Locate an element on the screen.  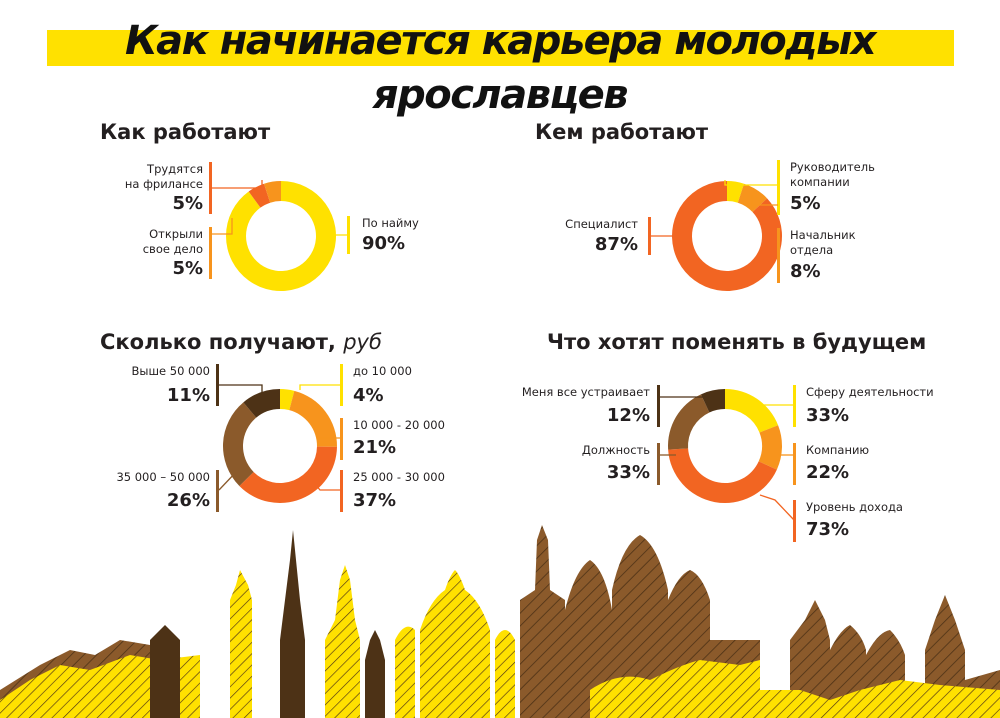
label-hired: По найму is located at coordinates (390, 223).